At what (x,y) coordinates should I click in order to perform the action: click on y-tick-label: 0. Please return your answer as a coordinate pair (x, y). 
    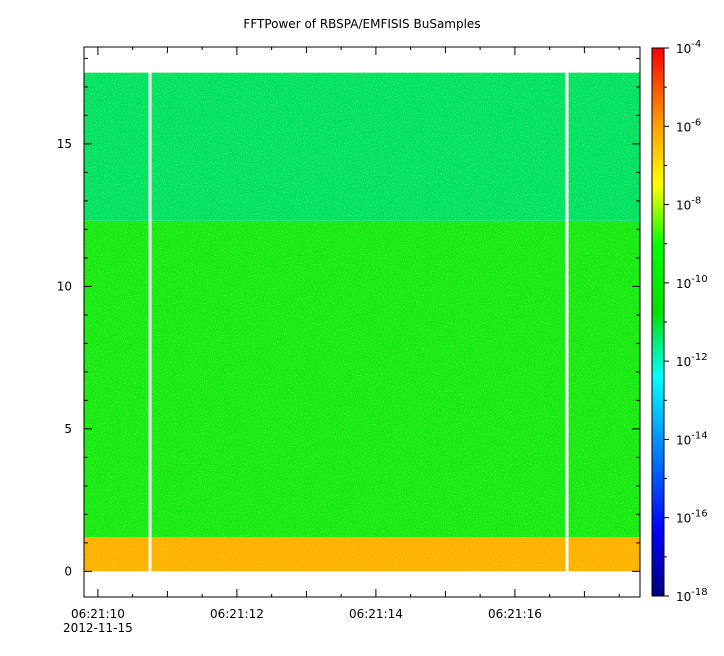
    Looking at the image, I should click on (68, 571).